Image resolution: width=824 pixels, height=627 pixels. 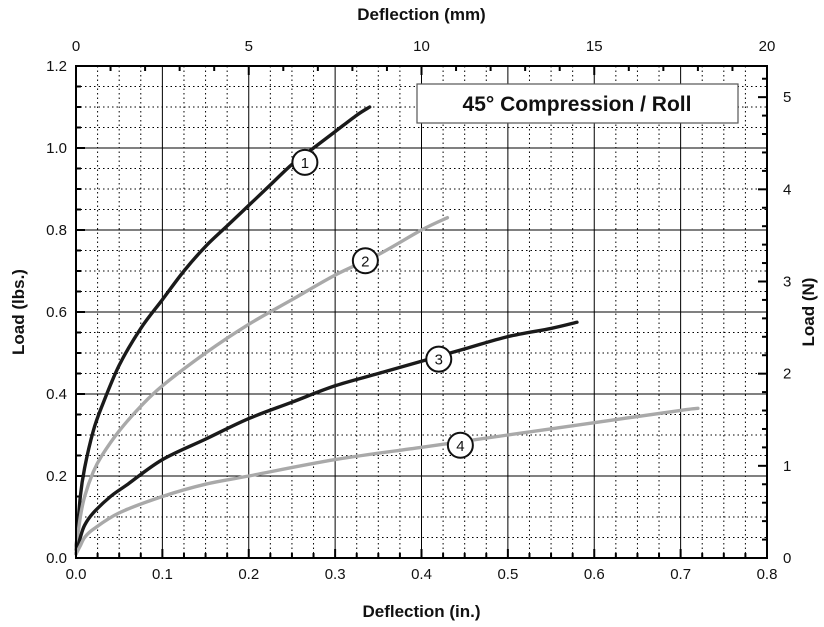 What do you see at coordinates (767, 574) in the screenshot?
I see `x-tick-label: 0.8` at bounding box center [767, 574].